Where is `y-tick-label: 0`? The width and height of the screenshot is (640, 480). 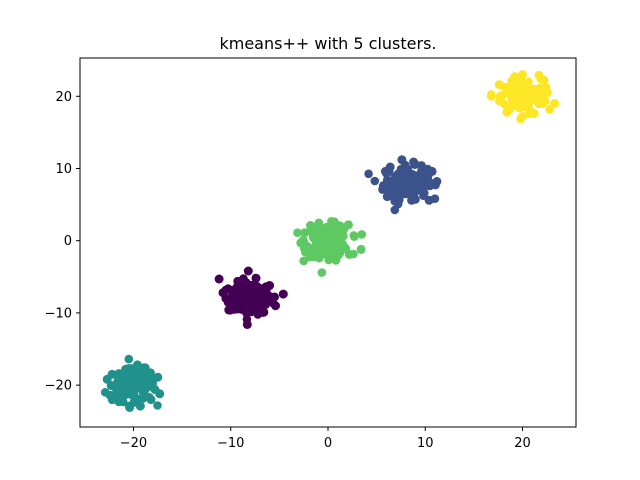
y-tick-label: 0 is located at coordinates (68, 241).